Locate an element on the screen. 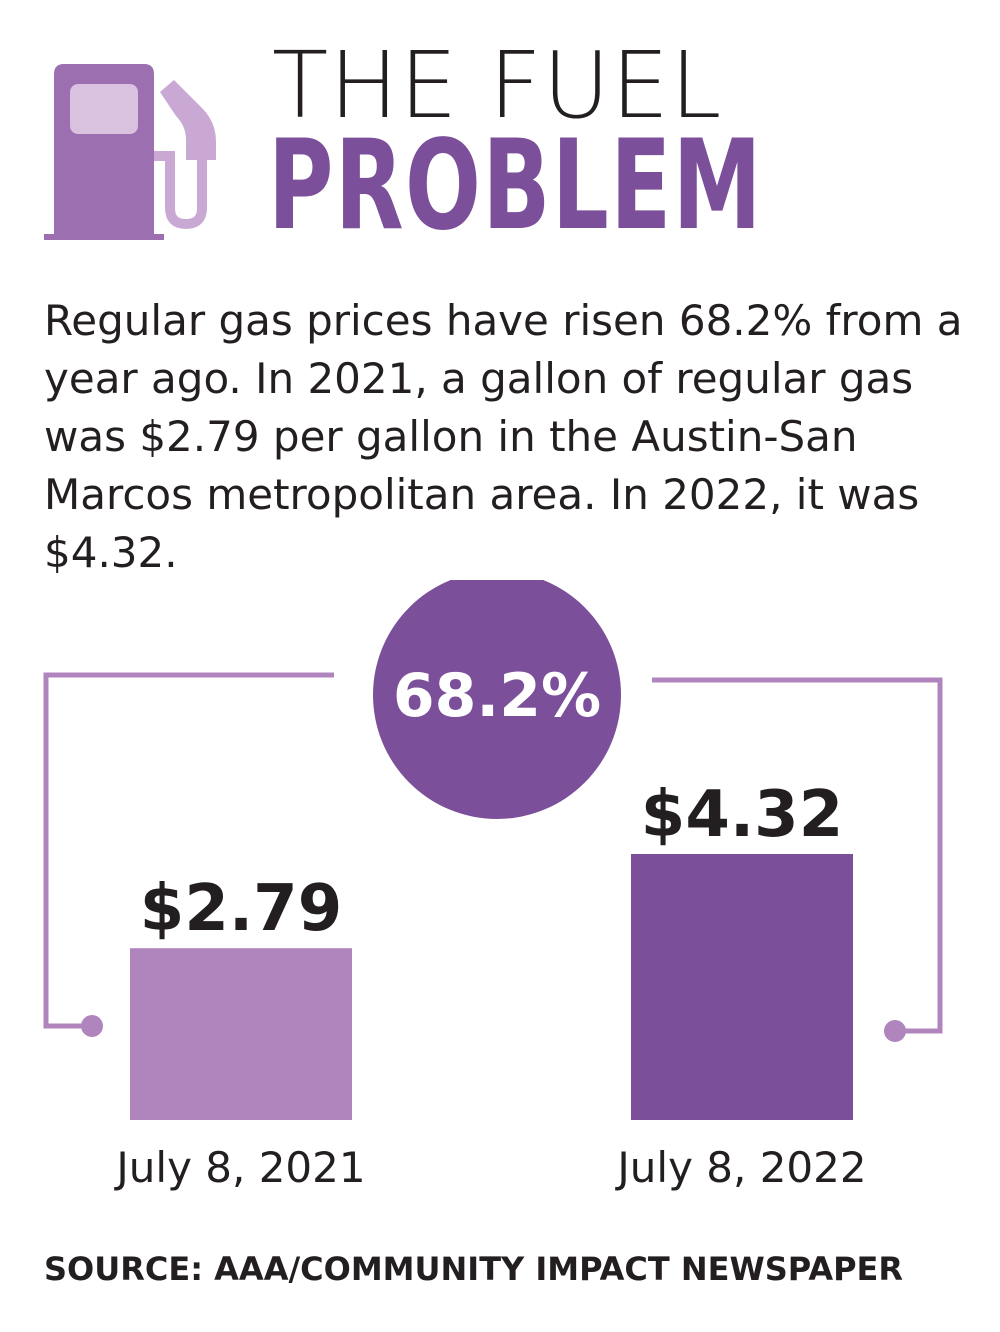 Image resolution: width=1000 pixels, height=1332 pixels. change-circle is located at coordinates (497, 699).